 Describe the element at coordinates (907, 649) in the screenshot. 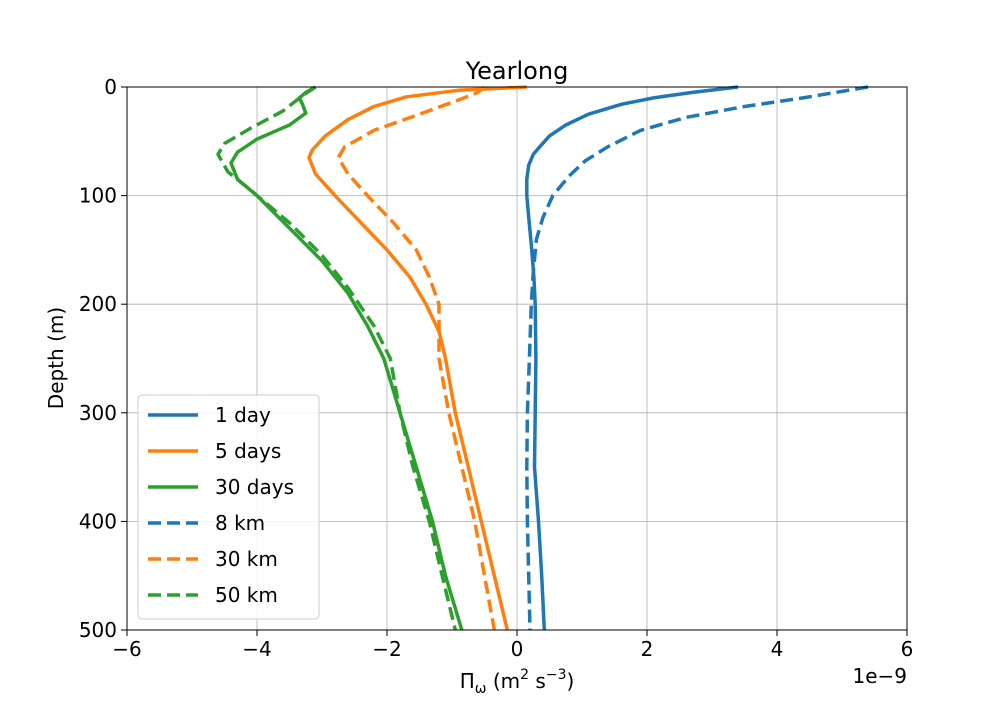

I see `x-tick-label: 6` at that location.